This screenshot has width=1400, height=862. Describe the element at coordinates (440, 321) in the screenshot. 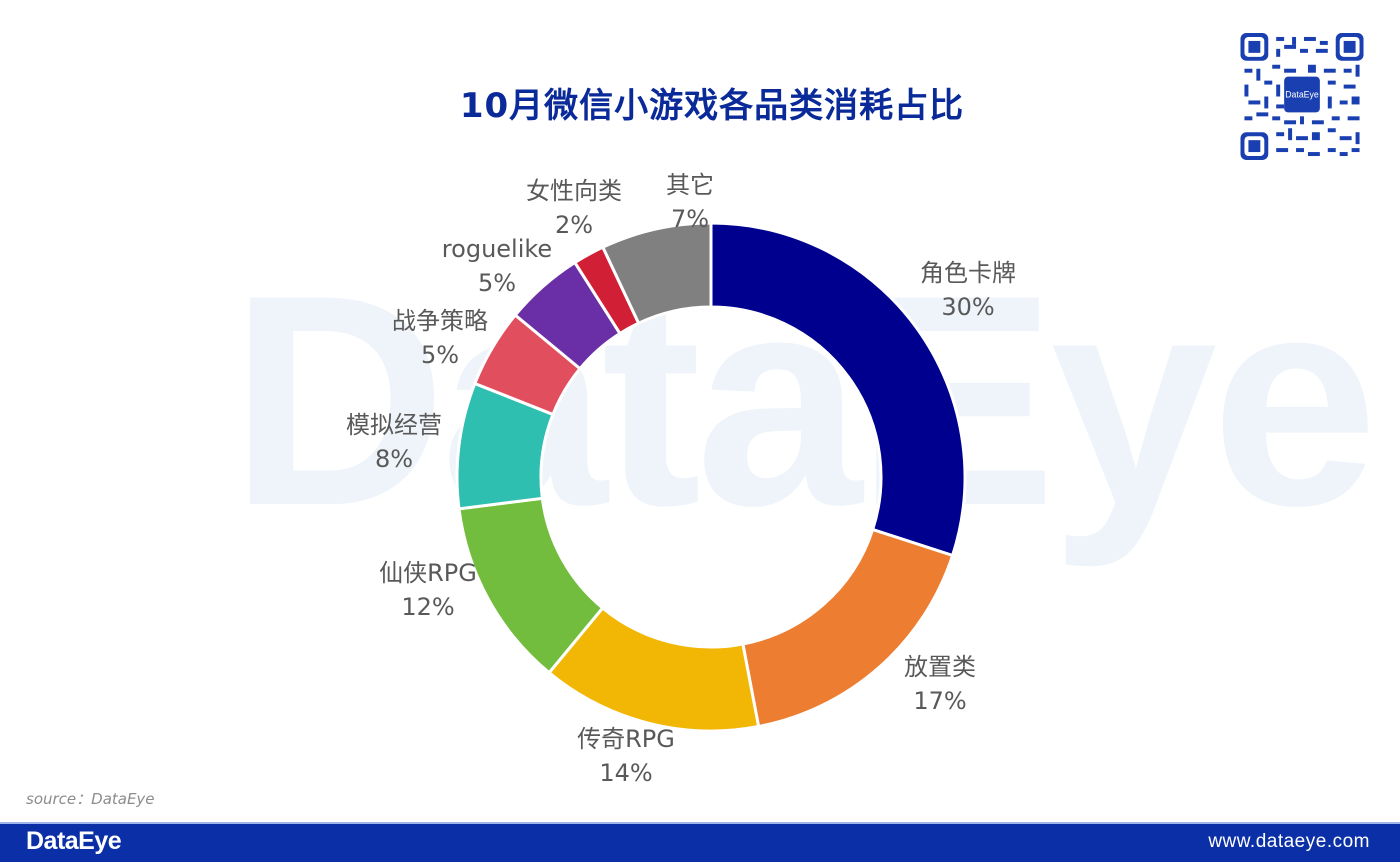

I see `slice-category: 战争策略` at that location.